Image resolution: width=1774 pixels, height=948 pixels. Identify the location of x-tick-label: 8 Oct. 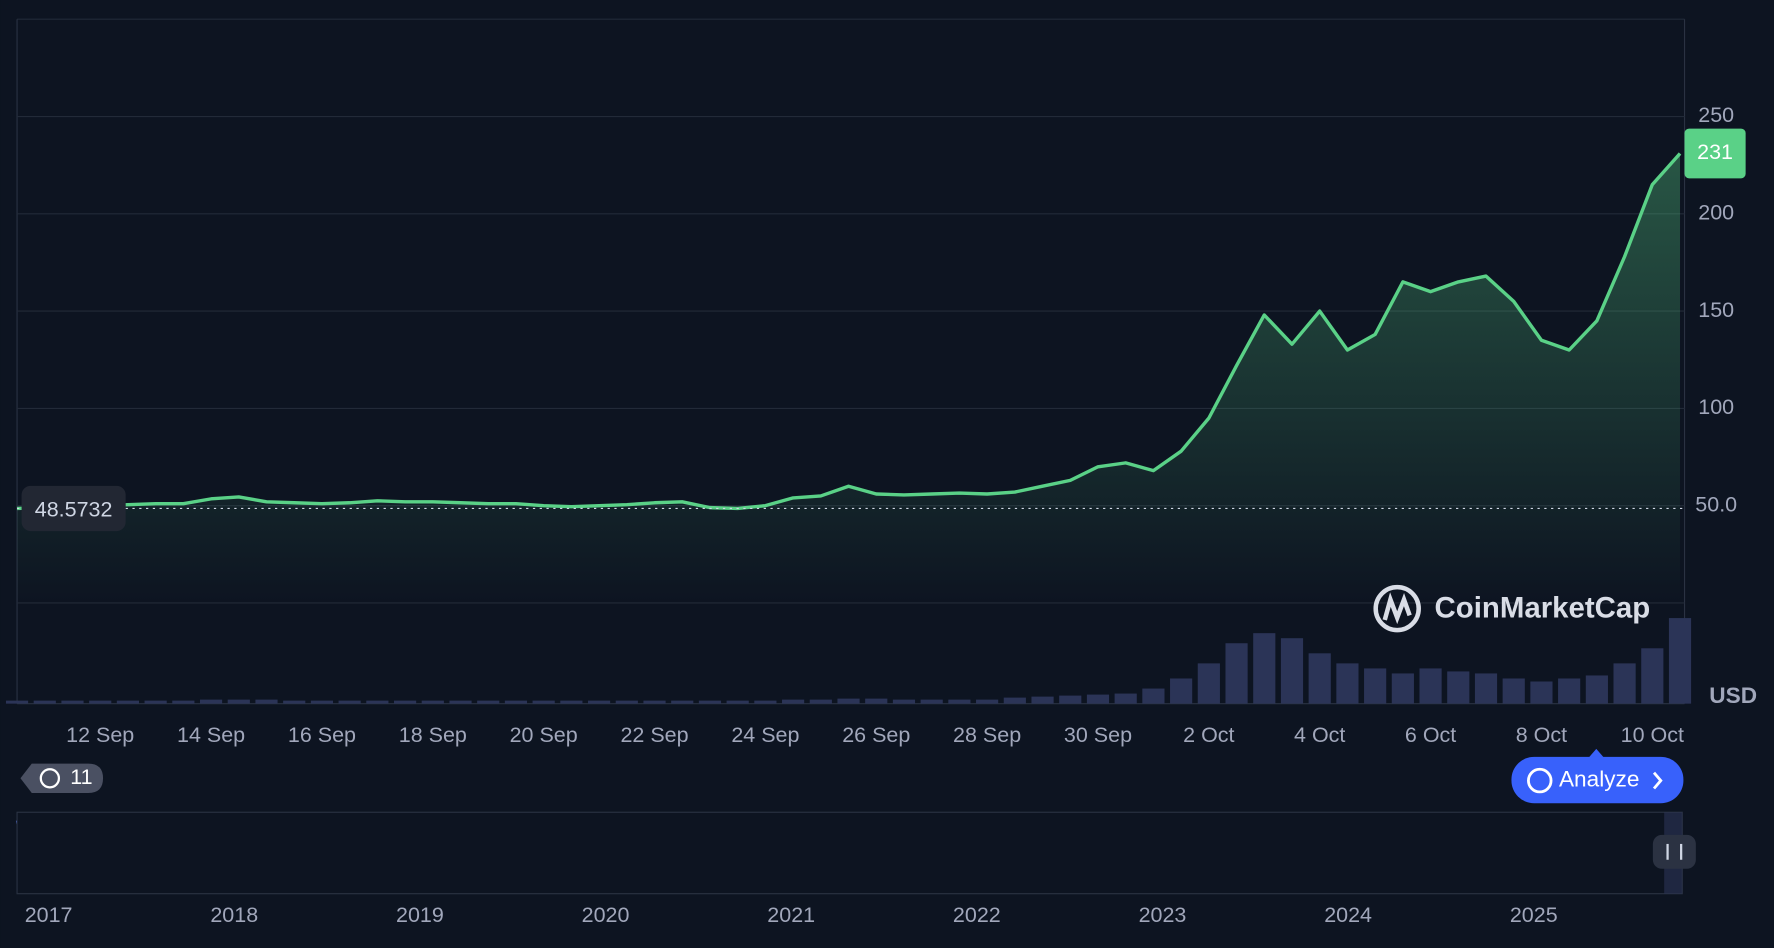
(1541, 735).